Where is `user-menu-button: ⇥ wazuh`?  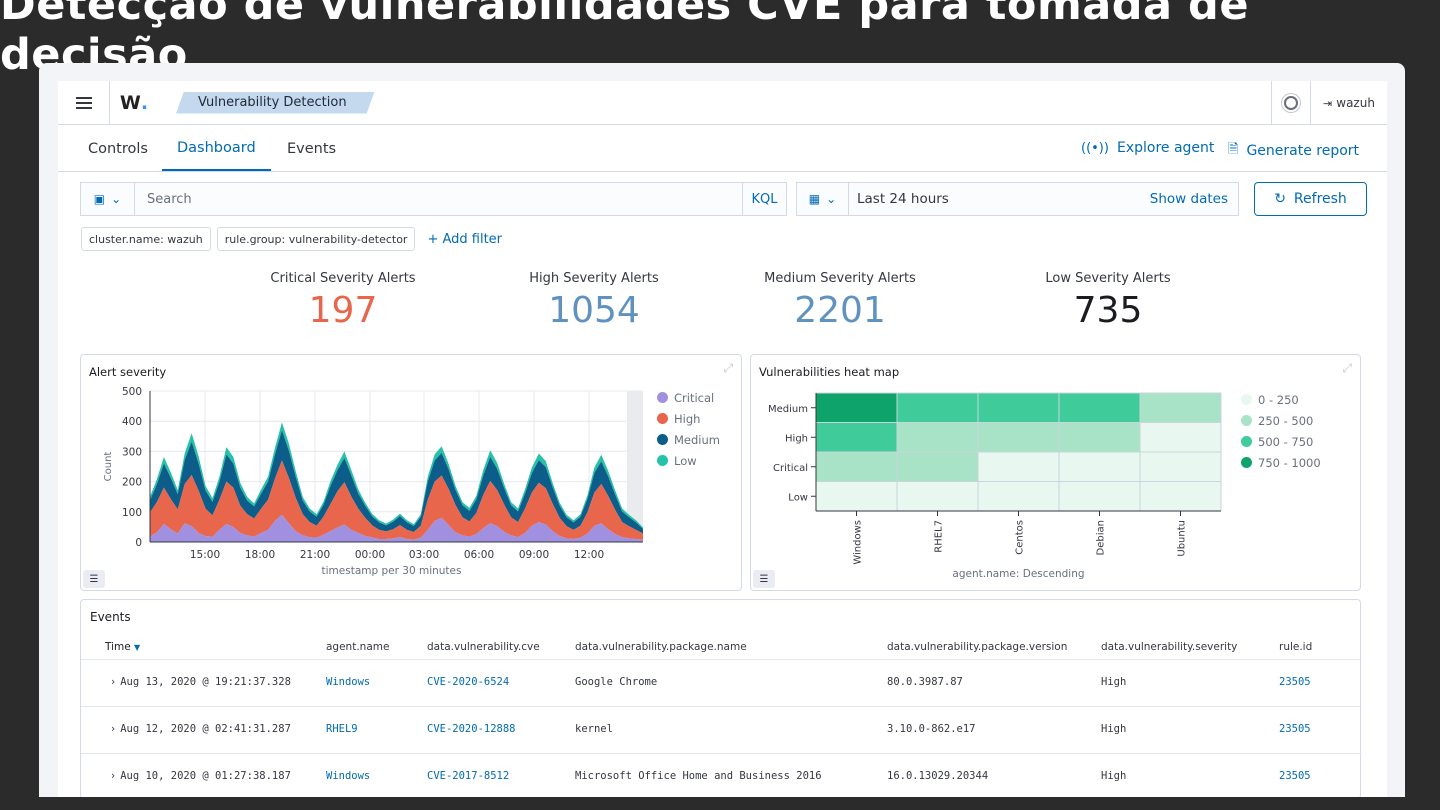
user-menu-button: ⇥ wazuh is located at coordinates (1349, 103).